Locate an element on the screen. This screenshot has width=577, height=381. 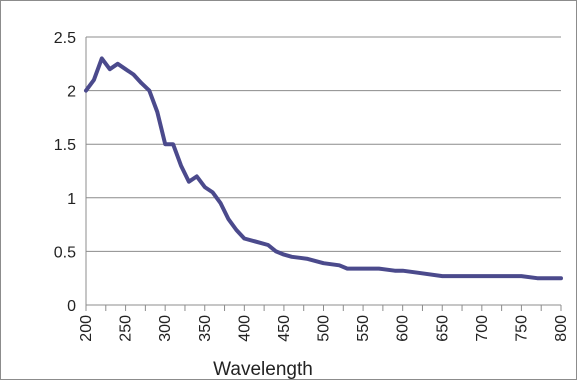
x-tick-label: 600 is located at coordinates (403, 328).